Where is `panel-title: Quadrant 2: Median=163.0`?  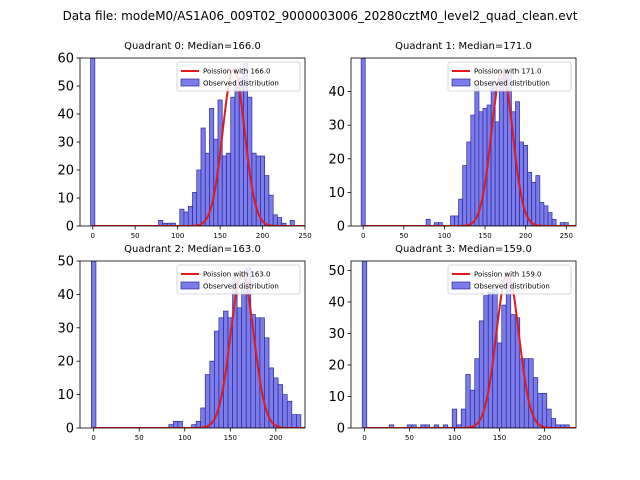
panel-title: Quadrant 2: Median=163.0 is located at coordinates (192, 249).